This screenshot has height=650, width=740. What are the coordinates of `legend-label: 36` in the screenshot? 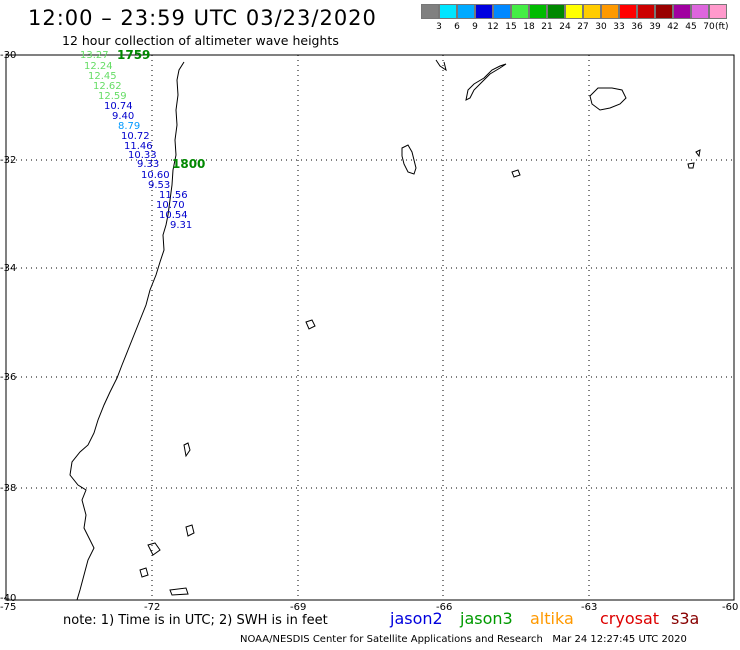 It's located at (637, 27).